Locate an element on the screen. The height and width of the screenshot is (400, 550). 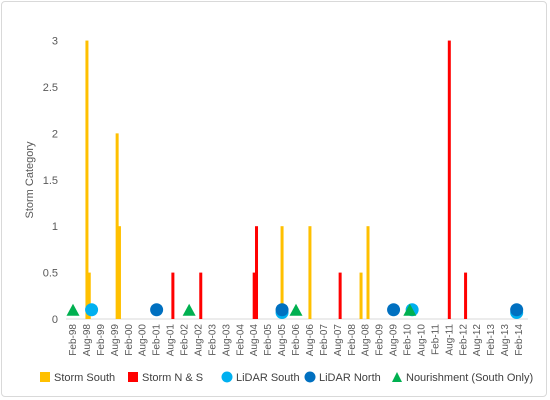
legend-label-lidar-north: LiDAR North is located at coordinates (350, 378).